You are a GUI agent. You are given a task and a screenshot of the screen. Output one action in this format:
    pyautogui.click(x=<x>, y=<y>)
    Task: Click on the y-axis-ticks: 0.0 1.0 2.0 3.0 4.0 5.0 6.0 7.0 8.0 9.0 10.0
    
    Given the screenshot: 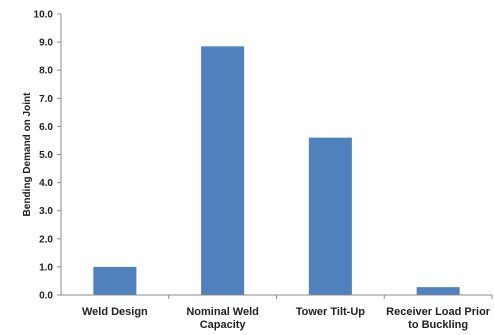 What is the action you would take?
    pyautogui.click(x=47, y=156)
    